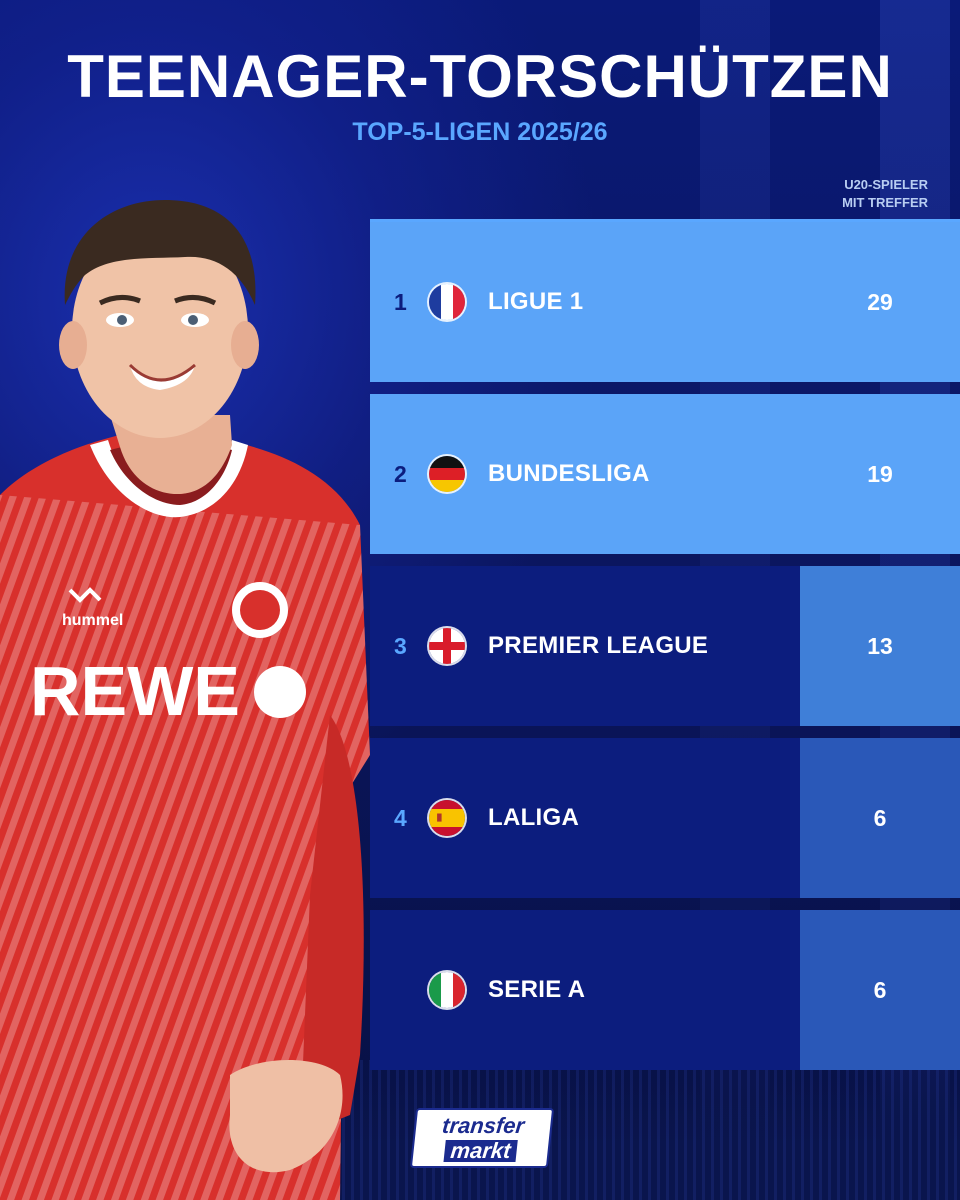 This screenshot has height=1200, width=960. I want to click on spain-flag-icon, so click(447, 818).